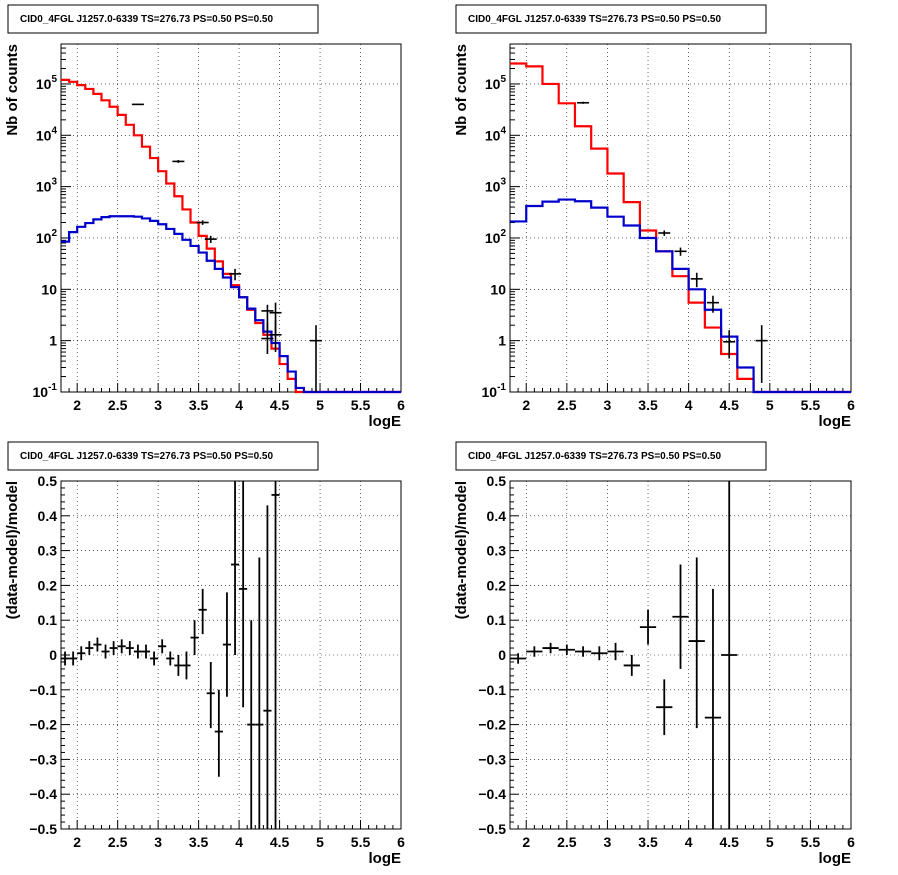 The image size is (898, 875). What do you see at coordinates (461, 90) in the screenshot?
I see `y-axis-title: Nb of counts` at bounding box center [461, 90].